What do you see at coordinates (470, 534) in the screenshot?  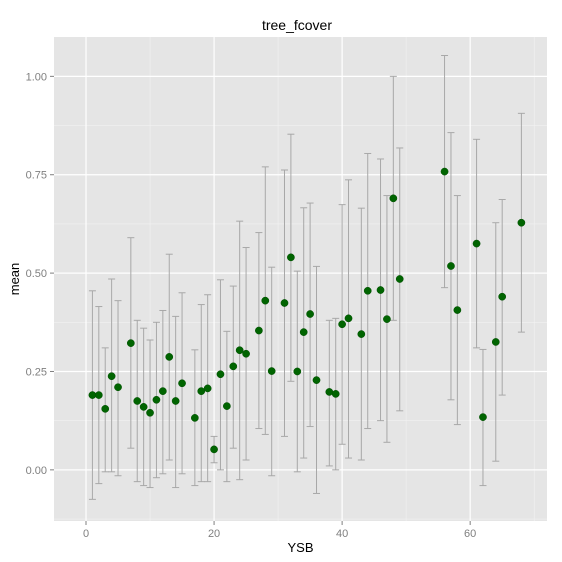 I see `x-tick-label: 60` at bounding box center [470, 534].